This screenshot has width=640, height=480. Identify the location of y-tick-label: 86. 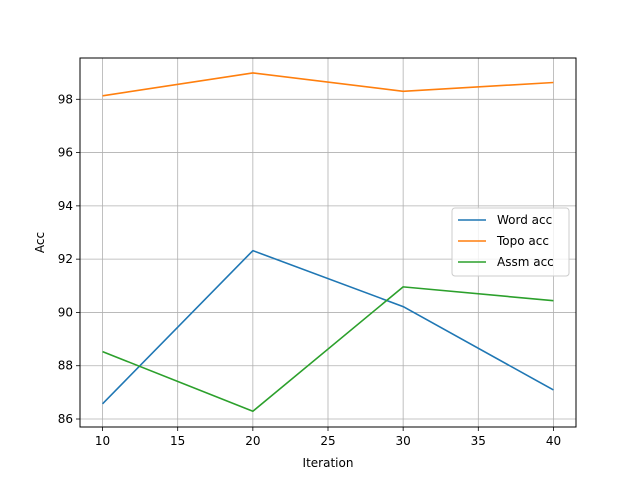
(65, 419).